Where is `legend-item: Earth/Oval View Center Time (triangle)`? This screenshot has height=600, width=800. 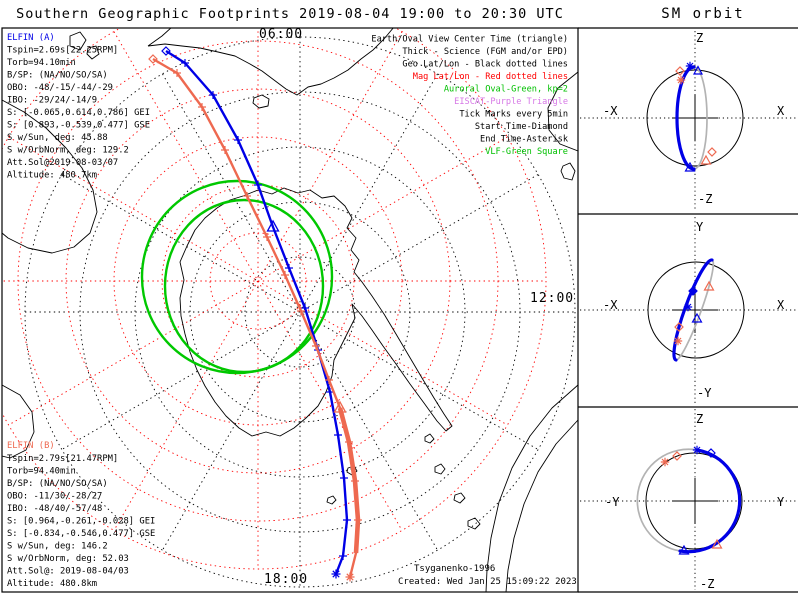 legend-item: Earth/Oval View Center Time (triangle) is located at coordinates (469, 40).